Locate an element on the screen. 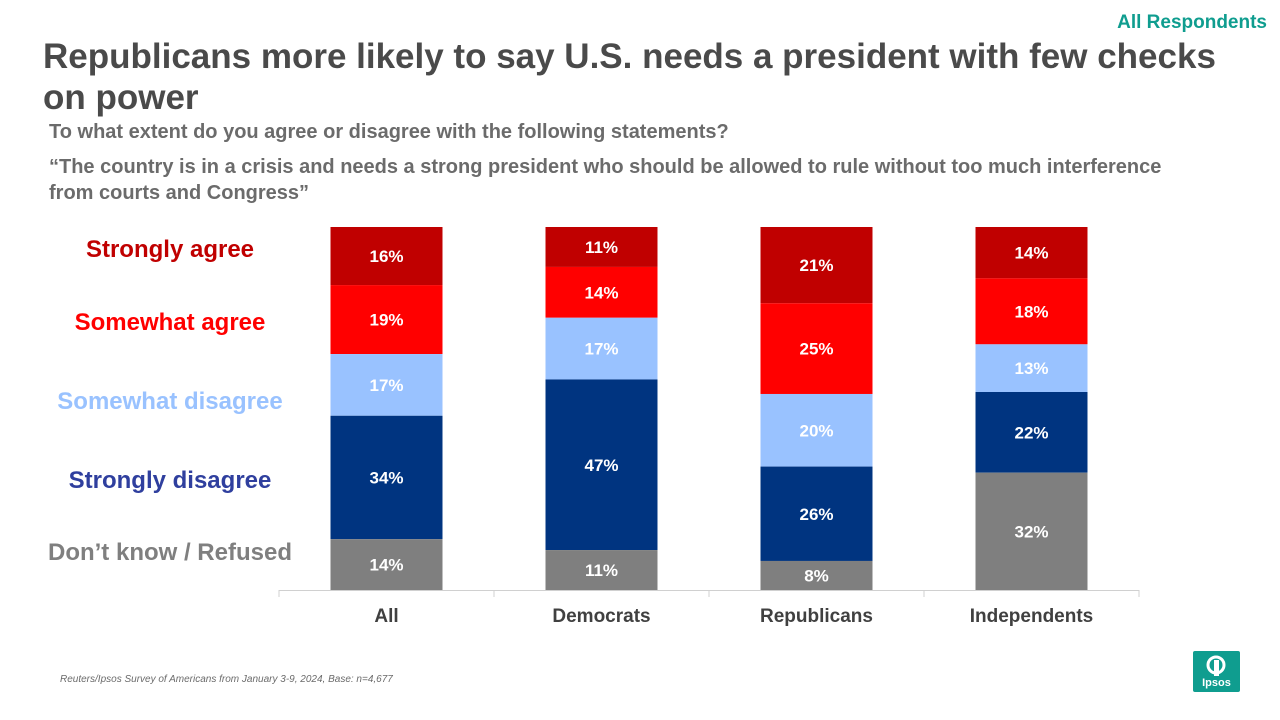 This screenshot has height=720, width=1280. audience-tag: All Respondents is located at coordinates (1192, 22).